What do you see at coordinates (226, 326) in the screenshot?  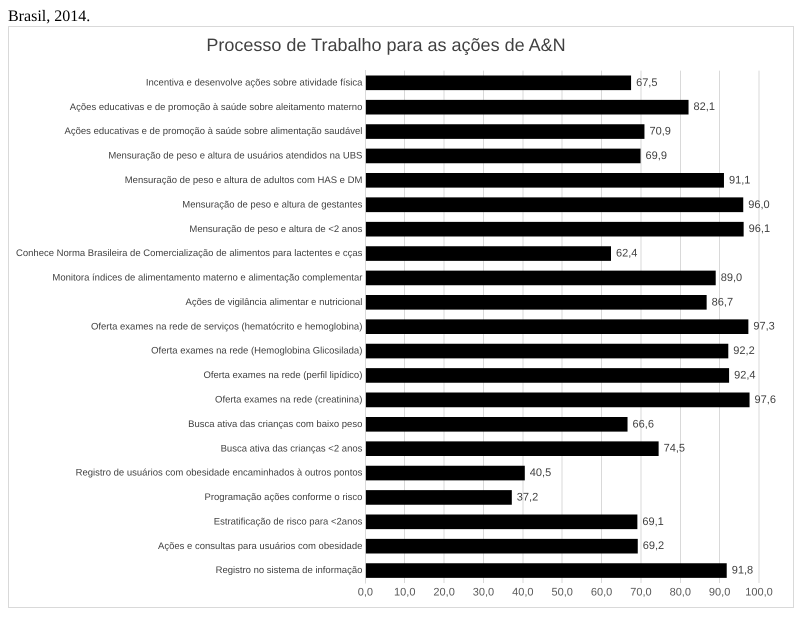 I see `y-tick-label: Oferta exames na rede de serviços (hematócrito e hemoglobina)` at bounding box center [226, 326].